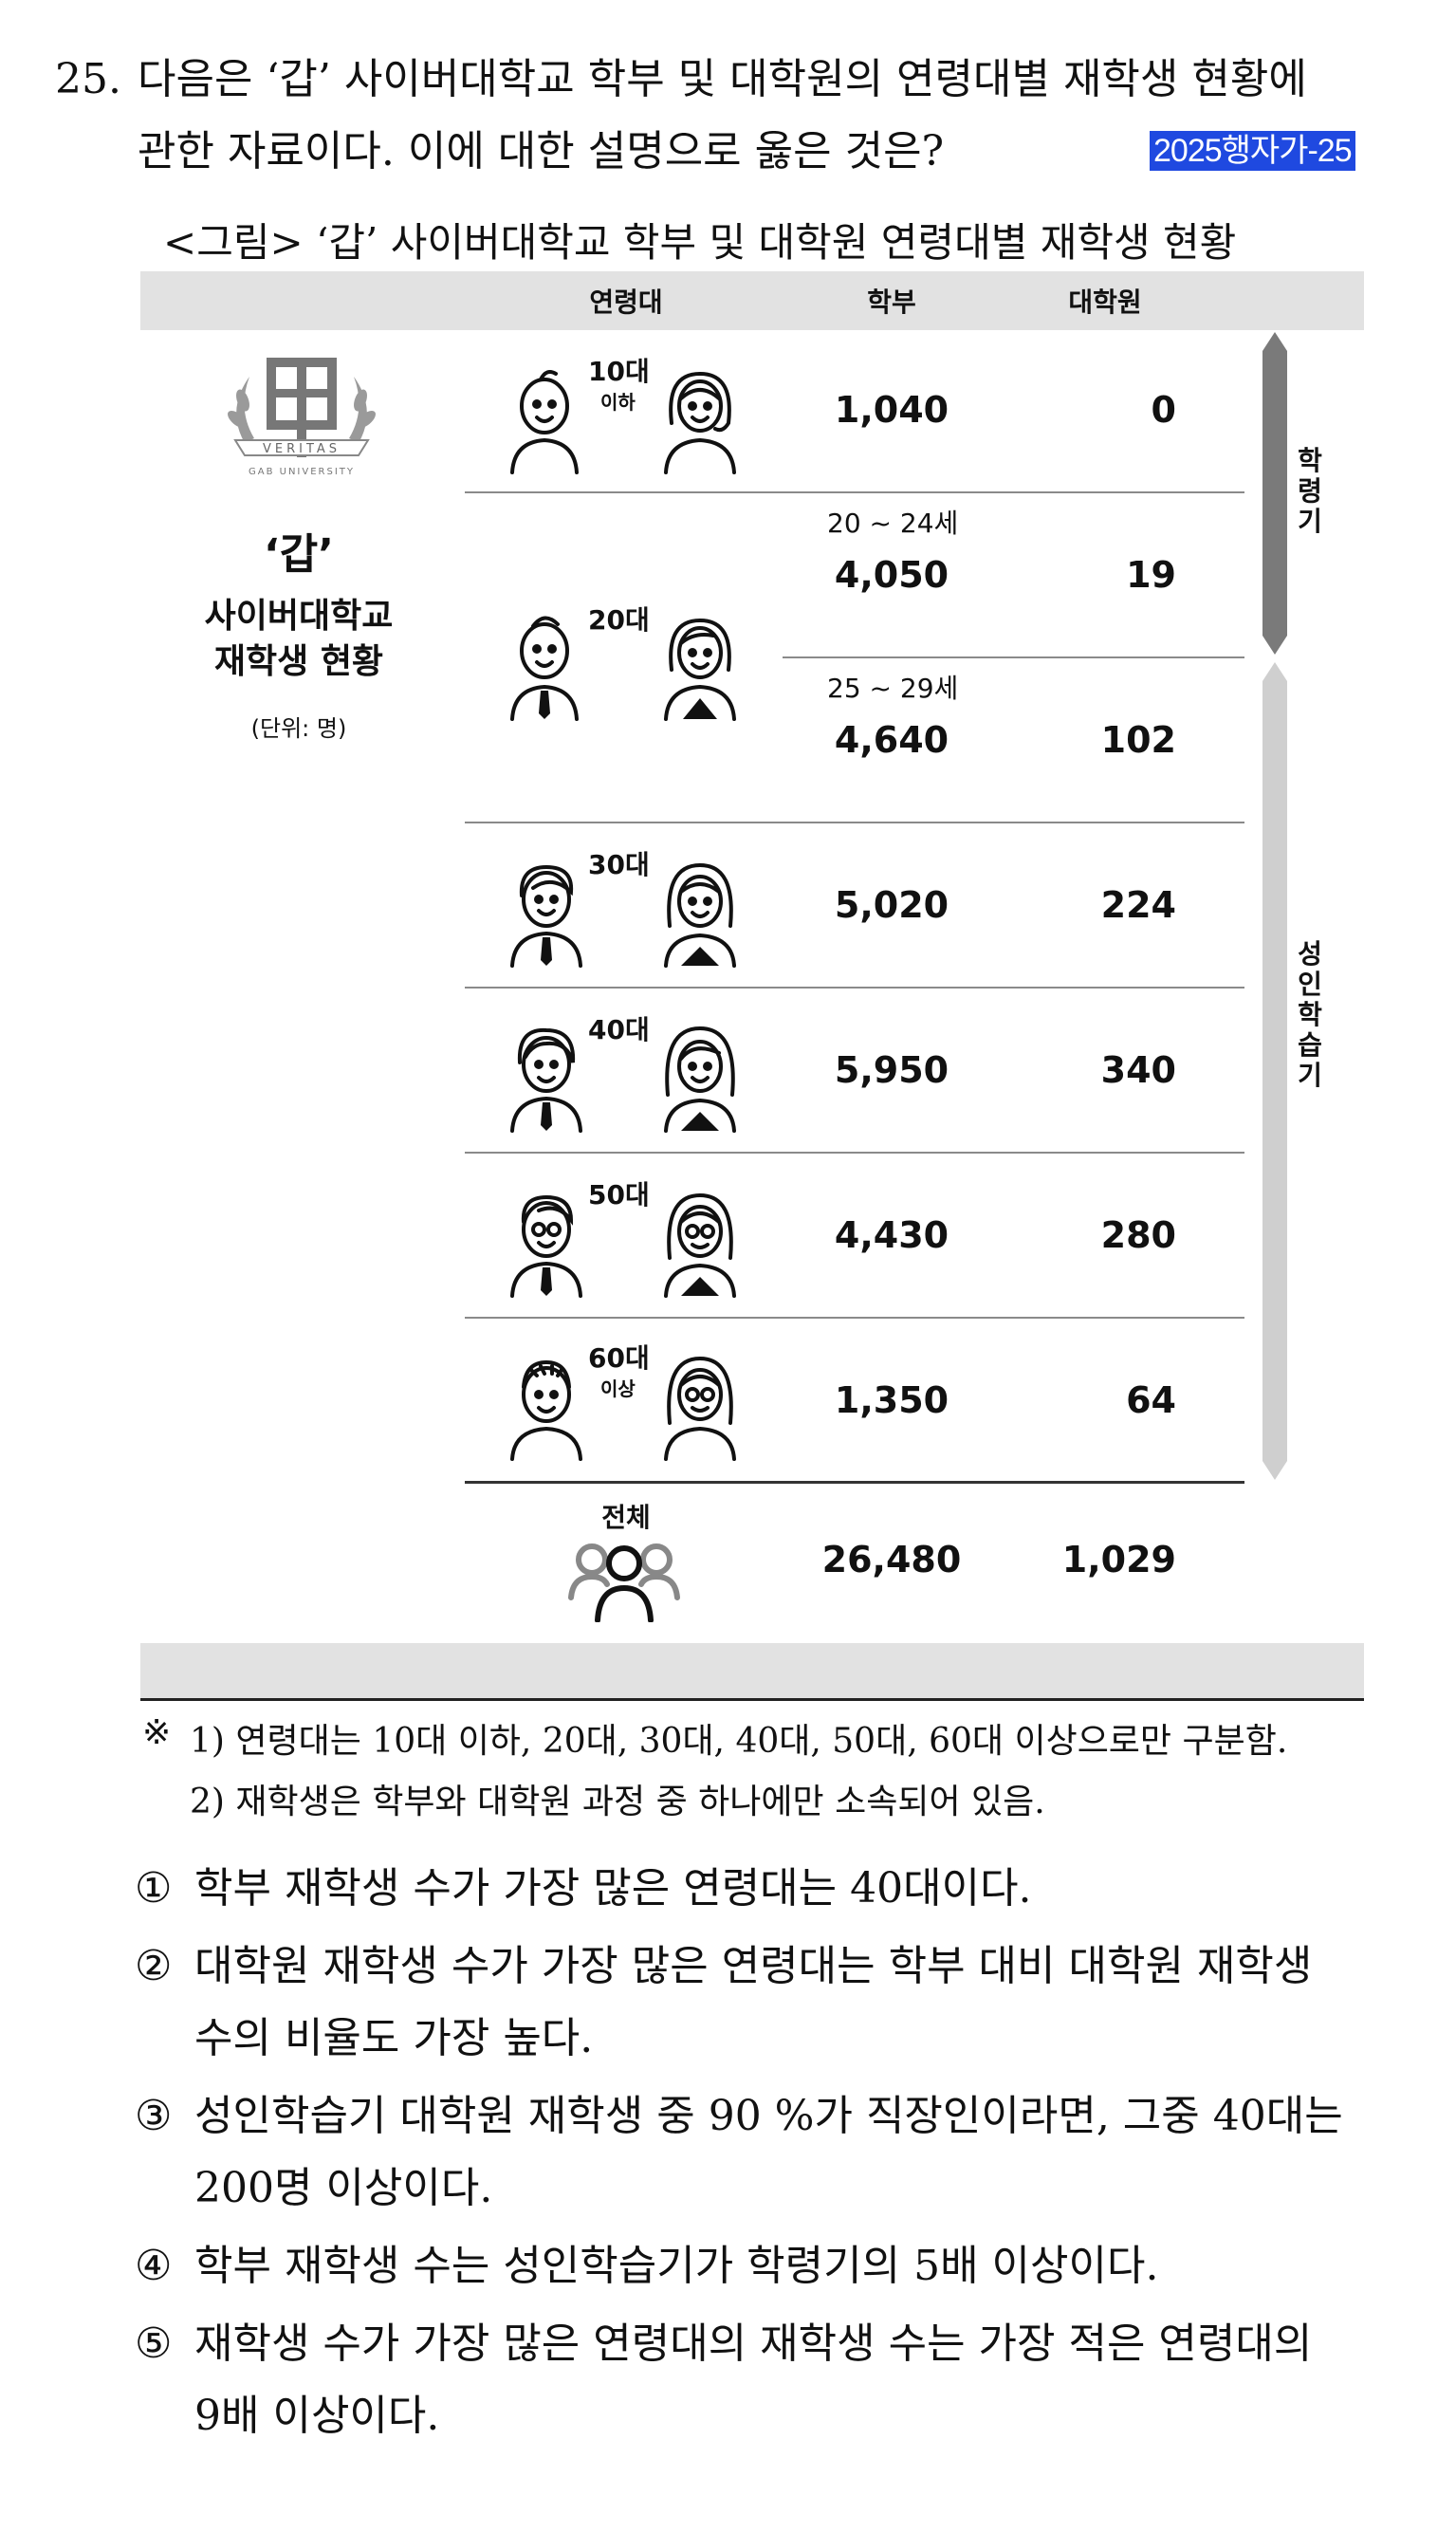 This screenshot has height=2532, width=1456. Describe the element at coordinates (157, 1732) in the screenshot. I see `note-mark: ※` at that location.